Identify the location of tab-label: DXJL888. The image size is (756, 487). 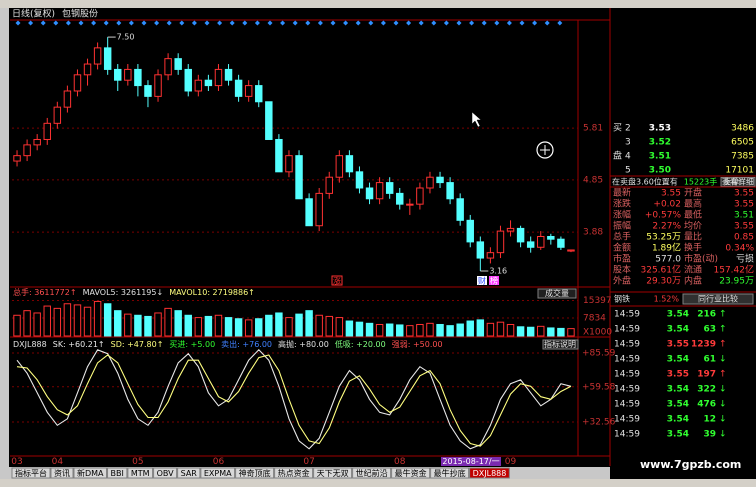
(490, 473).